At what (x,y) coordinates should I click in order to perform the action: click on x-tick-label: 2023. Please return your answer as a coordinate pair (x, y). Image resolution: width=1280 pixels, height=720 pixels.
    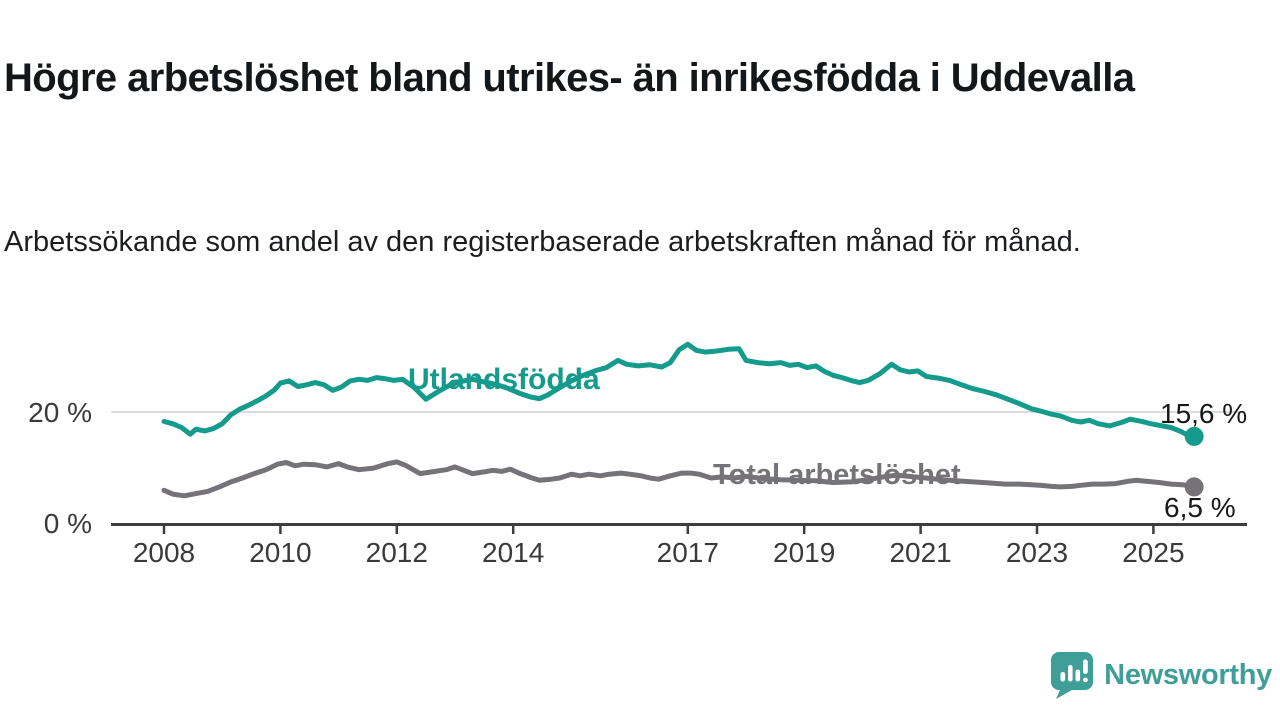
    Looking at the image, I should click on (1037, 552).